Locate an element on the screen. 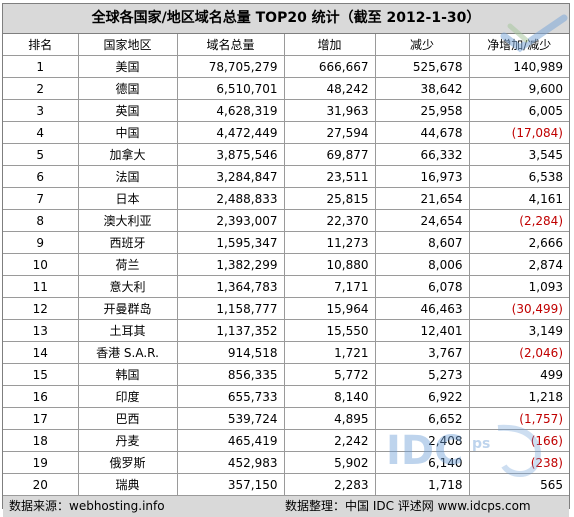 The image size is (574, 517). country-cell: 印度 is located at coordinates (128, 396).